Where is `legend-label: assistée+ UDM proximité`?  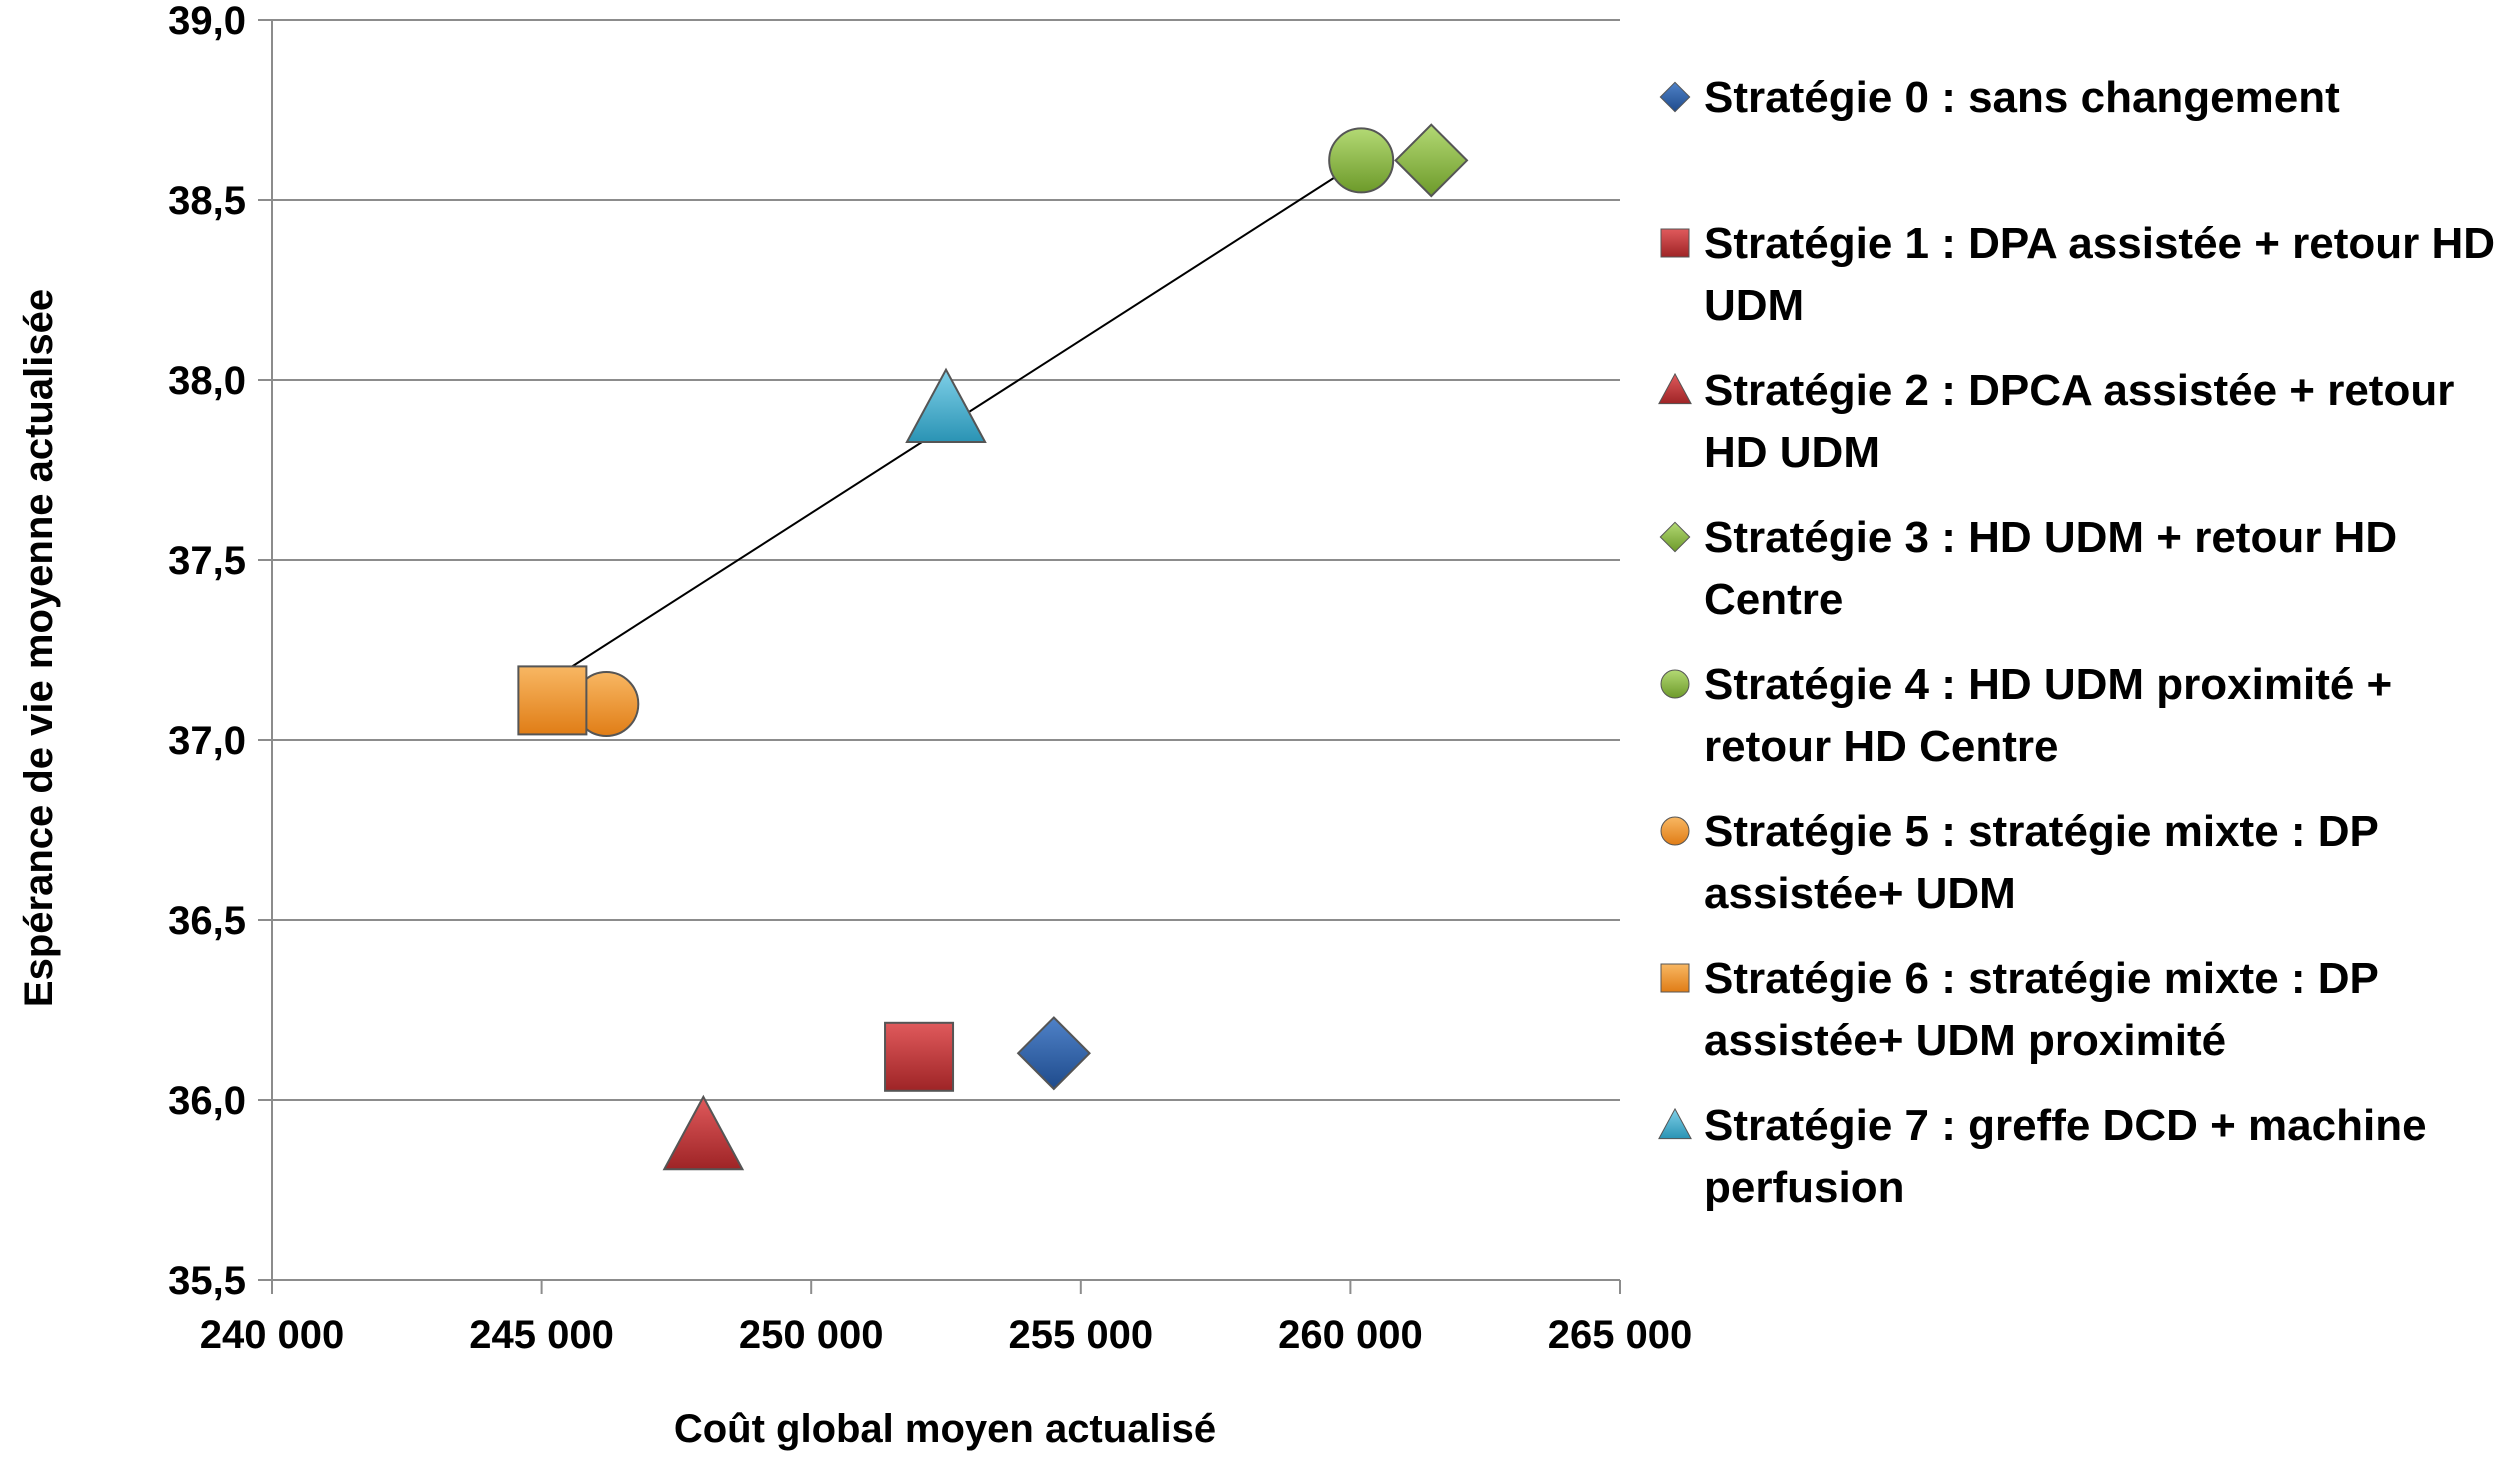
legend-label: assistée+ UDM proximité is located at coordinates (1965, 1040).